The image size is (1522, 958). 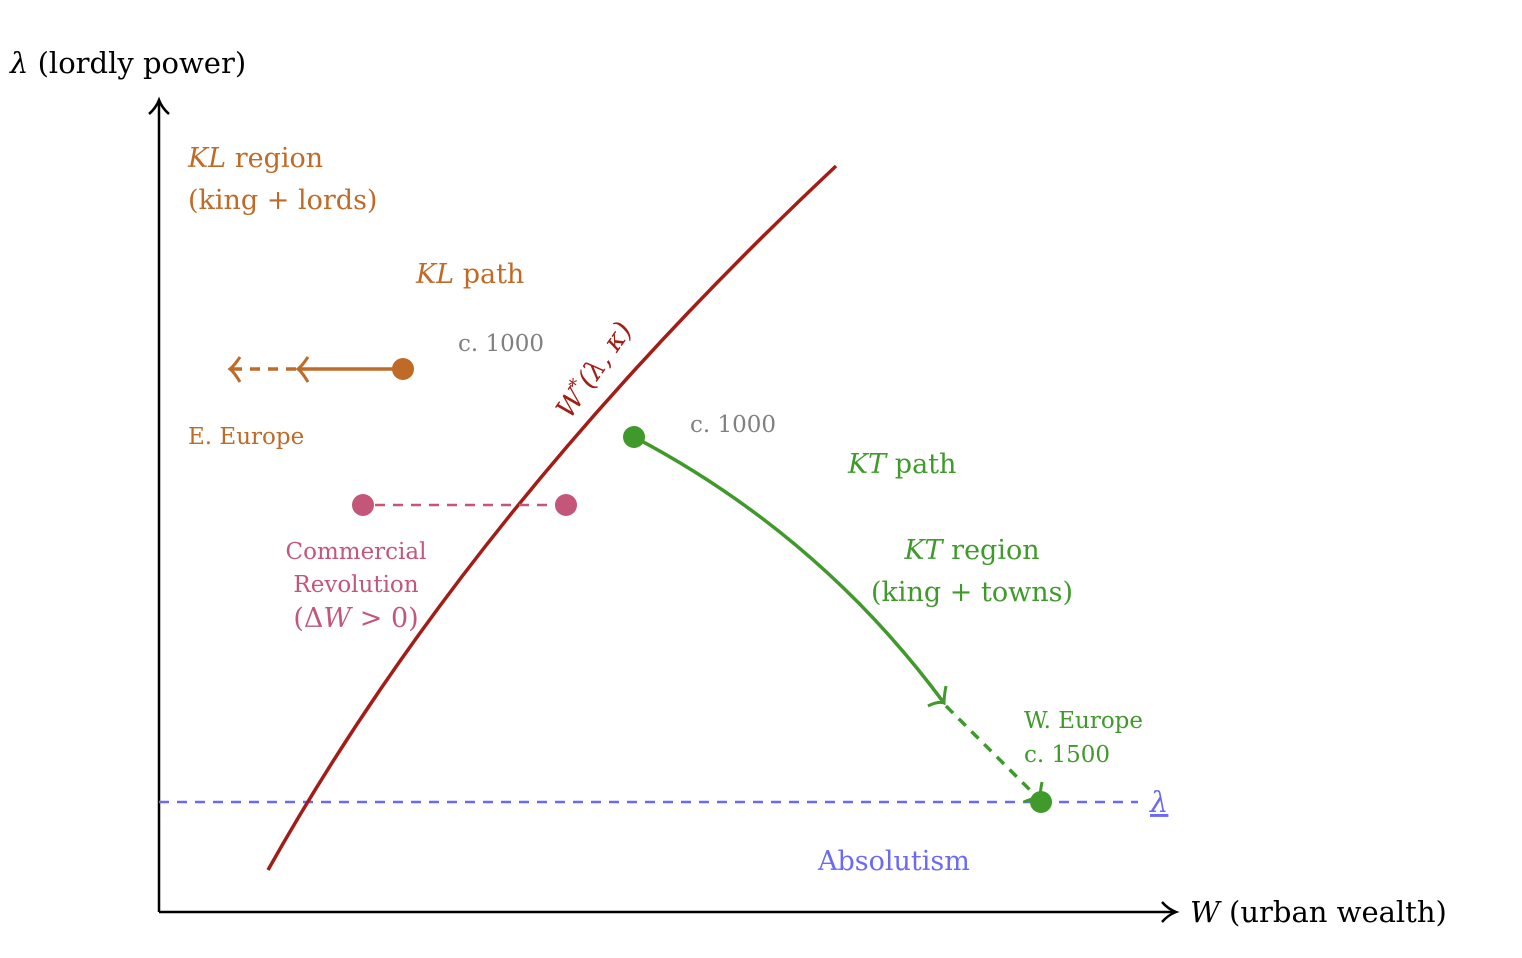 What do you see at coordinates (1041, 802) in the screenshot?
I see `kt-end-point` at bounding box center [1041, 802].